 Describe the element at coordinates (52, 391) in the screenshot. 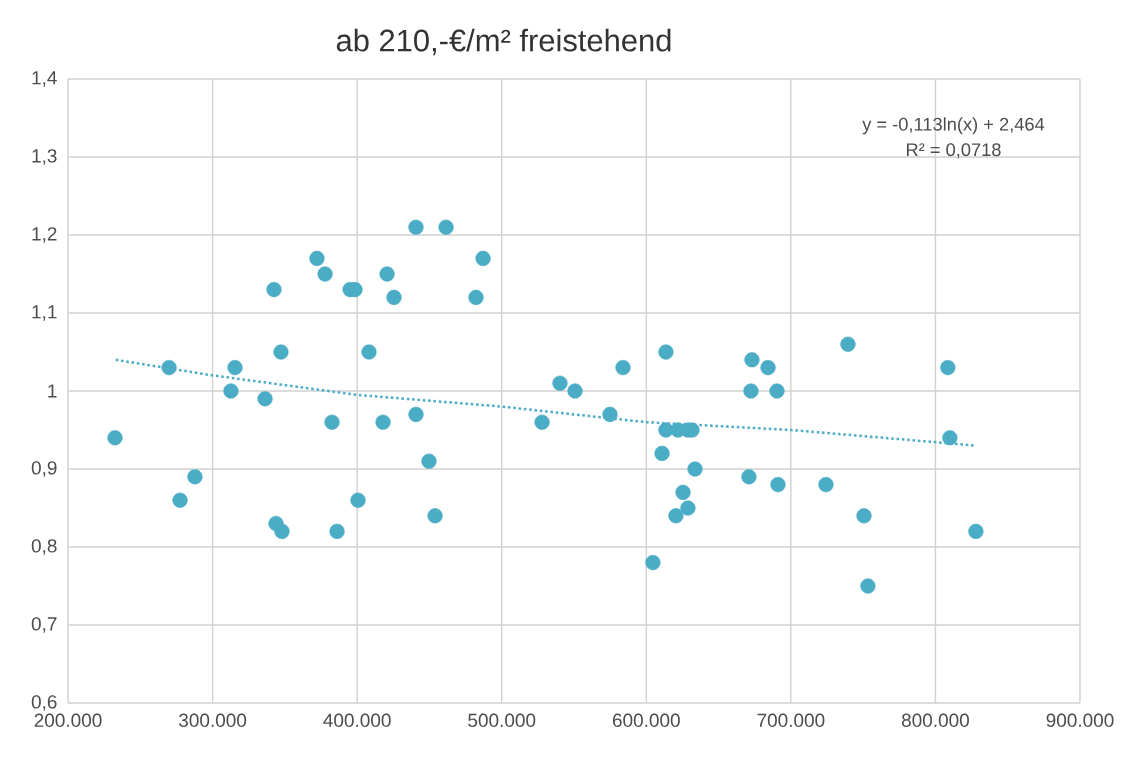

I see `y-tick-label: 1` at that location.